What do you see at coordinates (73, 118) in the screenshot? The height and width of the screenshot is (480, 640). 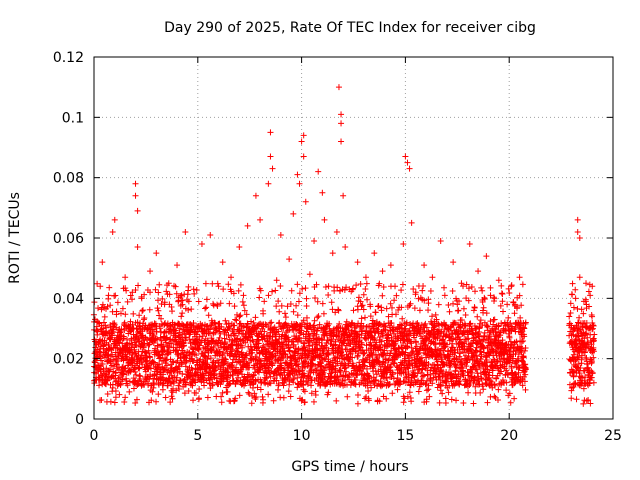 I see `y-tick-label: 0.1` at bounding box center [73, 118].